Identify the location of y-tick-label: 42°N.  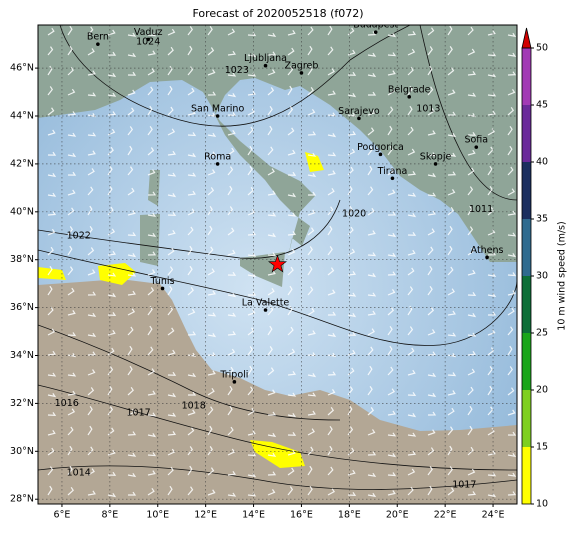
(22, 163).